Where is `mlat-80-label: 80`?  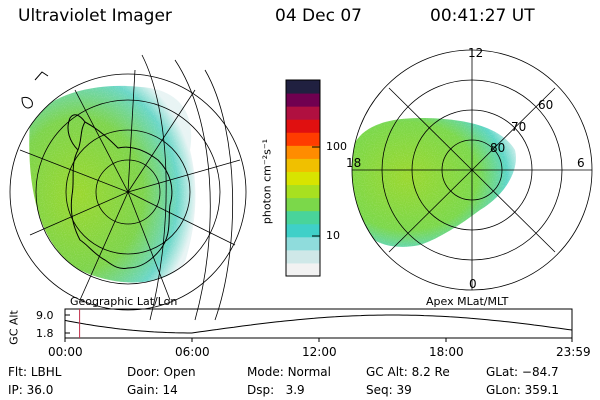 mlat-80-label: 80 is located at coordinates (498, 148).